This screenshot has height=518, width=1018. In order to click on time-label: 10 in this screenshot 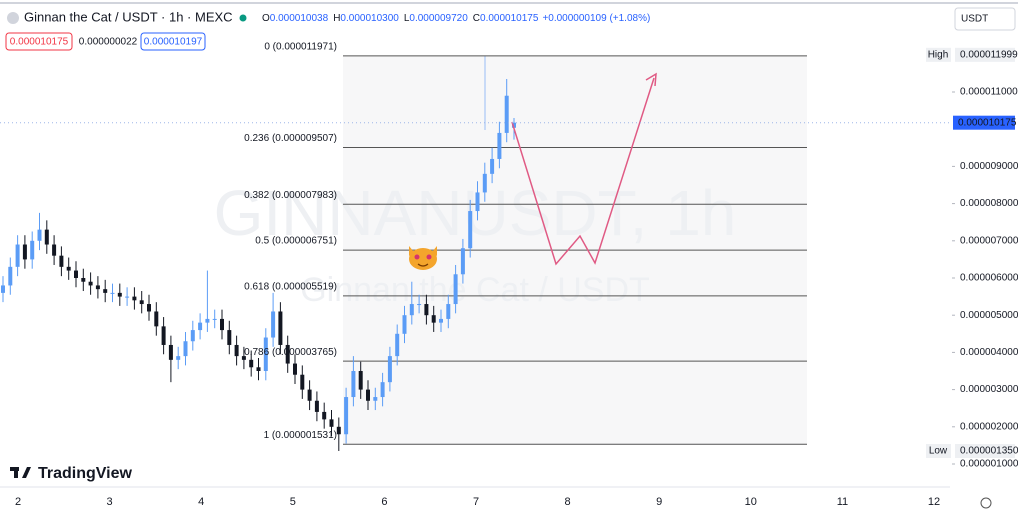, I will do `click(751, 502)`.